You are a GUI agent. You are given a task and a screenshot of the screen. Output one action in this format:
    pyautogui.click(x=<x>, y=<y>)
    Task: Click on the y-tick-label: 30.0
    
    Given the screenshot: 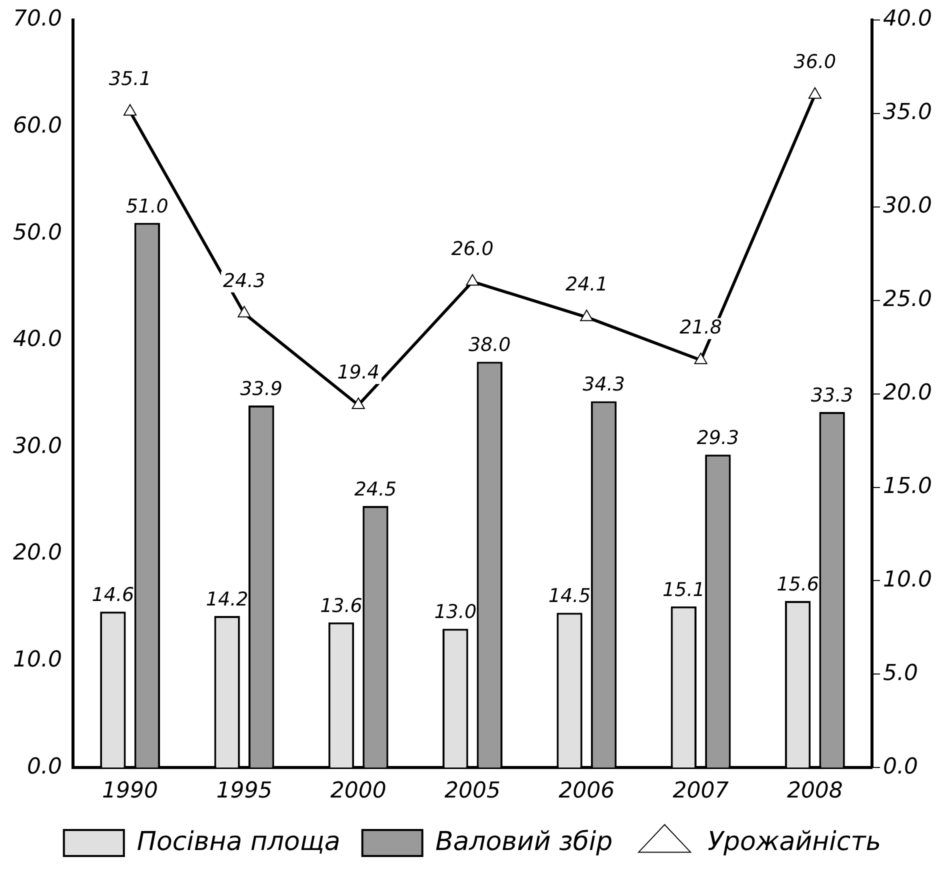 What is the action you would take?
    pyautogui.click(x=37, y=446)
    